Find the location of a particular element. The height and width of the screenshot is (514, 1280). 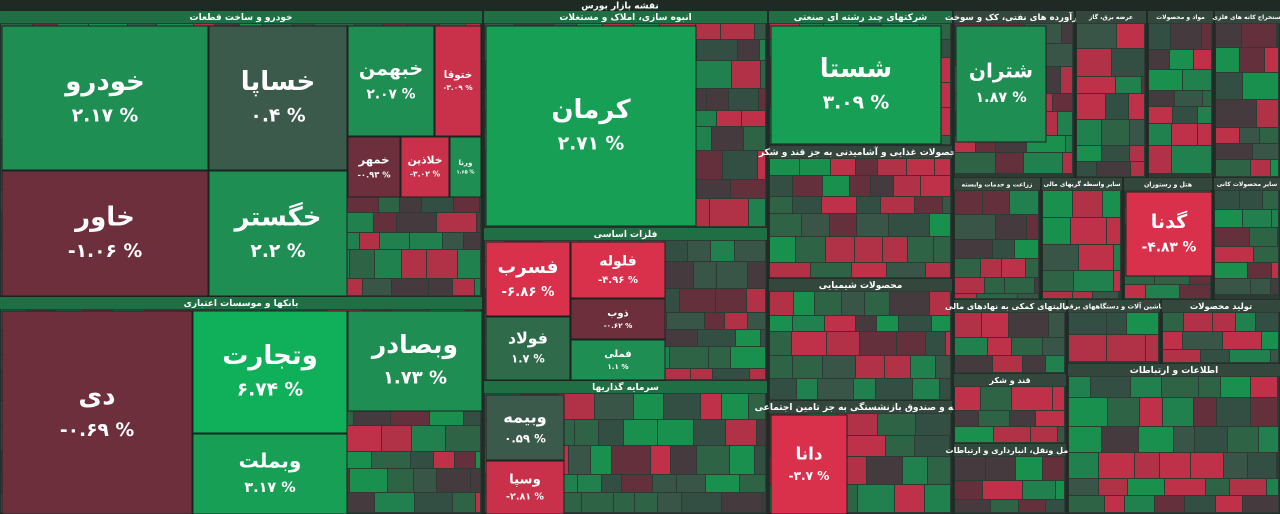

tile-change: ۱.۱ % is located at coordinates (617, 366).